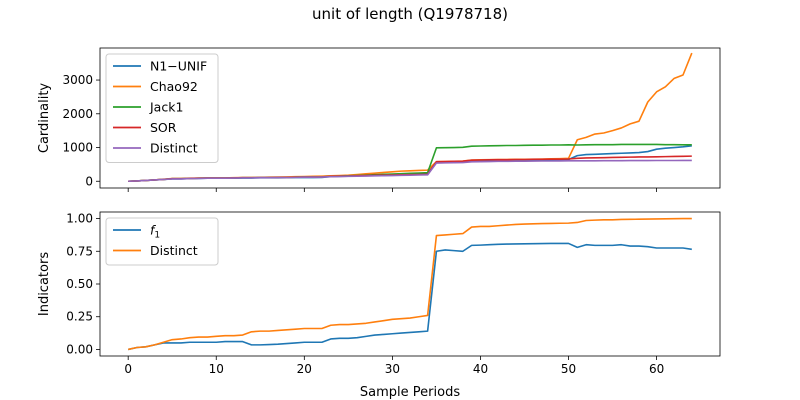 Image resolution: width=800 pixels, height=400 pixels. Describe the element at coordinates (304, 369) in the screenshot. I see `x-tick-label: 20` at that location.